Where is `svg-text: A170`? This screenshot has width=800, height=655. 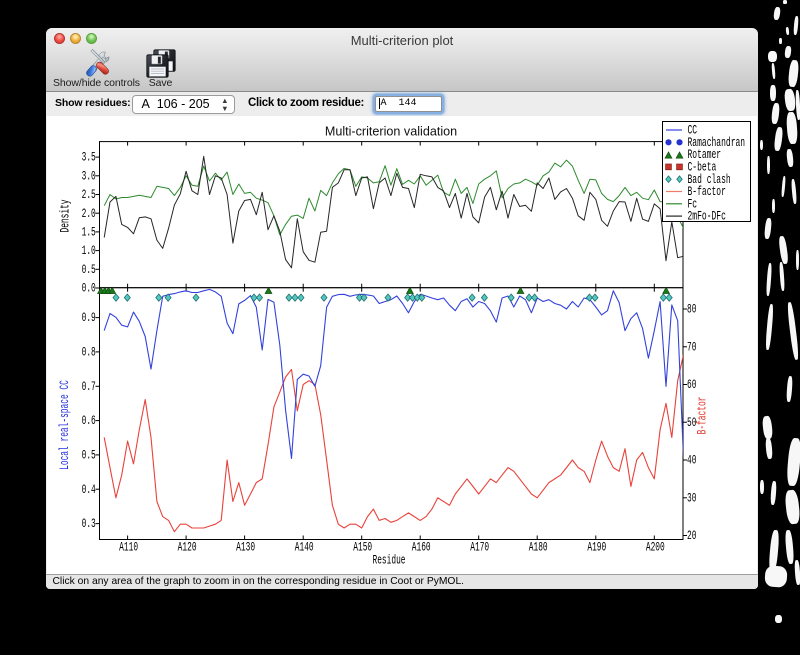 svg-text: A170 is located at coordinates (479, 547).